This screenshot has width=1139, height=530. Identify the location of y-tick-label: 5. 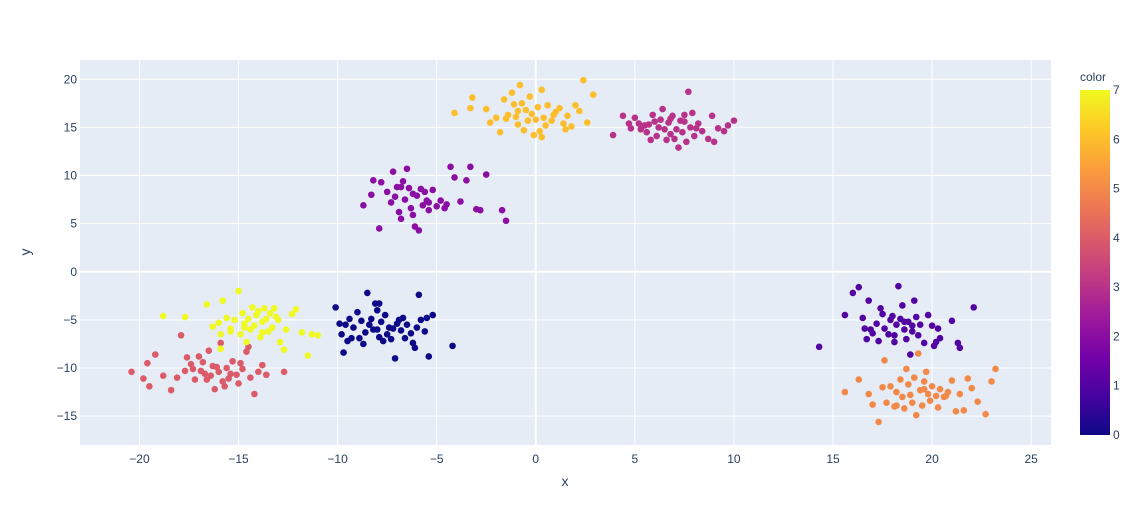
(73, 224).